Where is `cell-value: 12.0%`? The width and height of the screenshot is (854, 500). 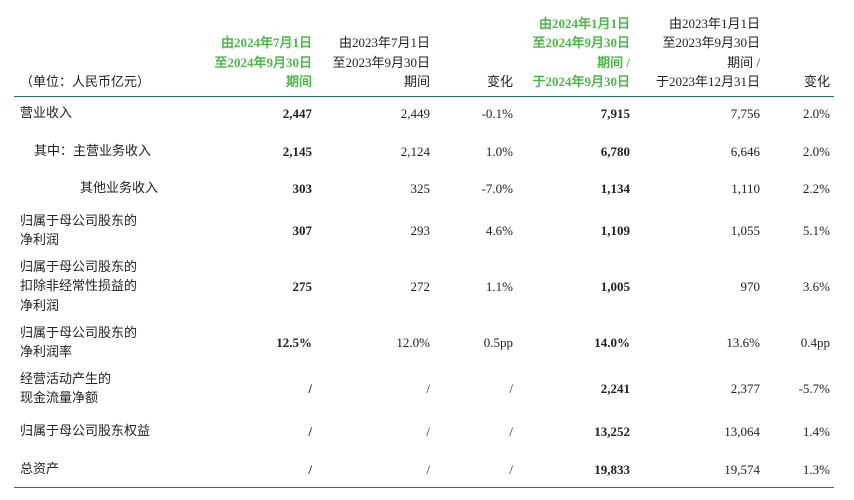 cell-value: 12.0% is located at coordinates (413, 342).